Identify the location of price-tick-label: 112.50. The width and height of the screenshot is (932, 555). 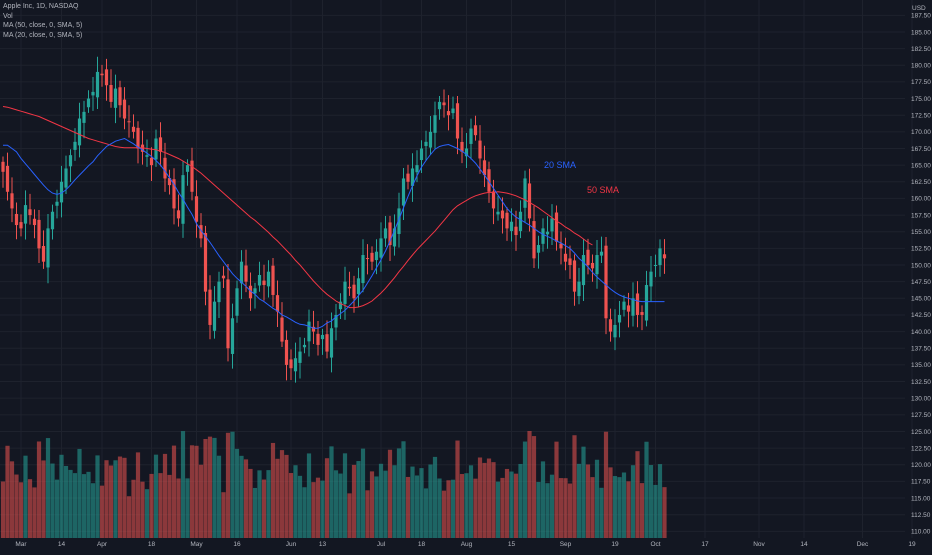
(921, 515).